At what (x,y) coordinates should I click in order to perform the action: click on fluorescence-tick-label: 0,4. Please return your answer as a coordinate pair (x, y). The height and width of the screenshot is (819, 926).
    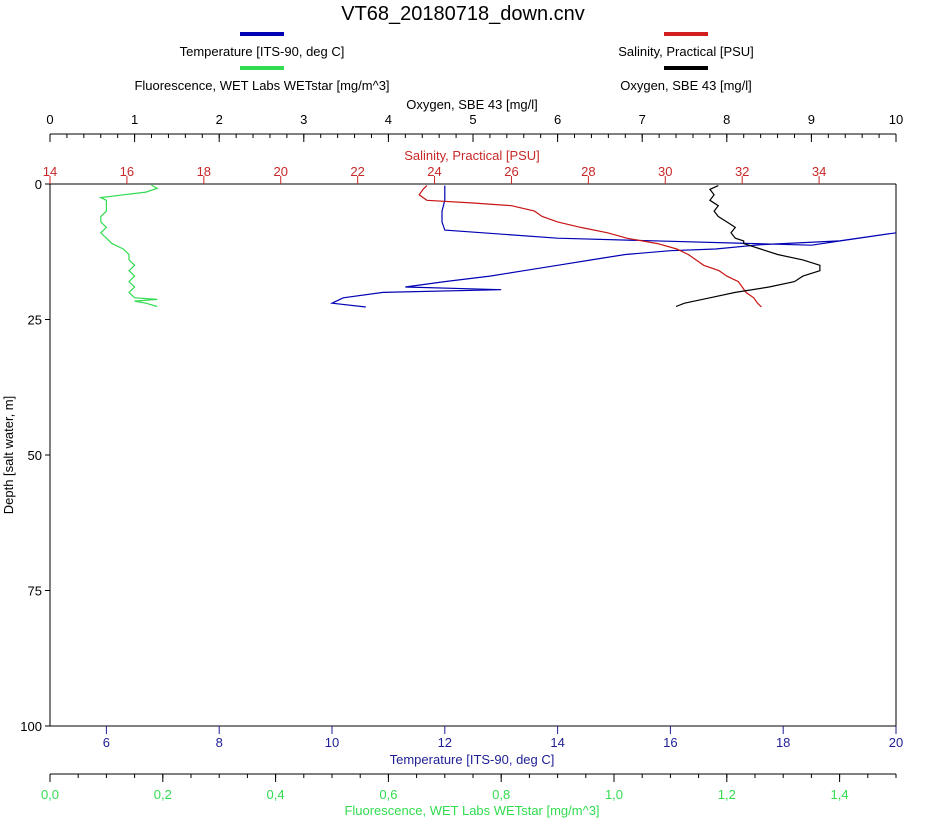
    Looking at the image, I should click on (276, 794).